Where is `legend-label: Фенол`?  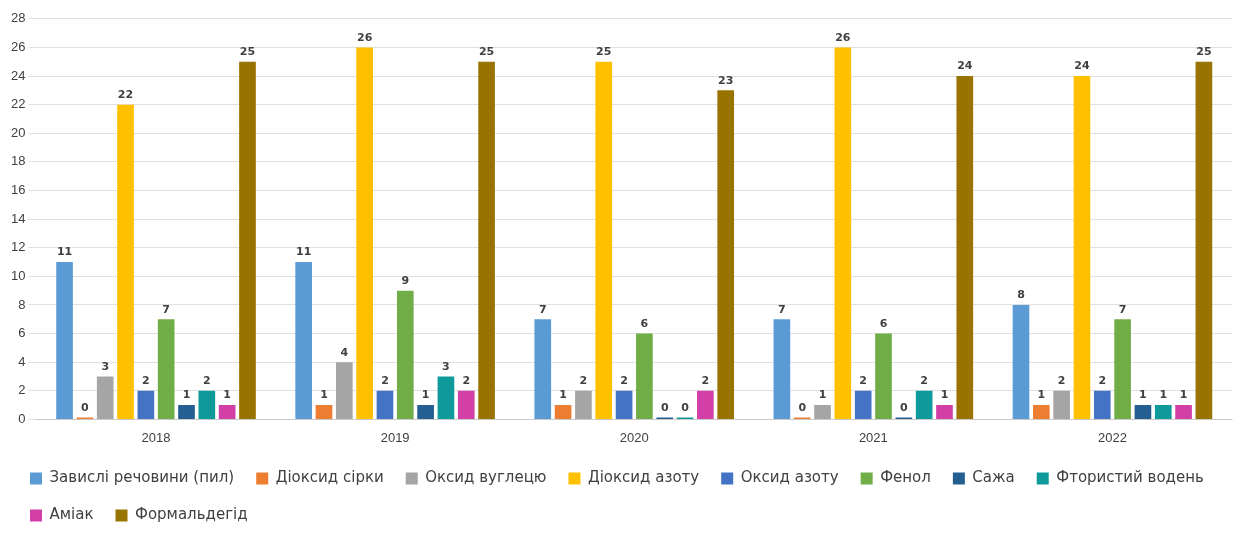
legend-label: Фенол is located at coordinates (905, 477).